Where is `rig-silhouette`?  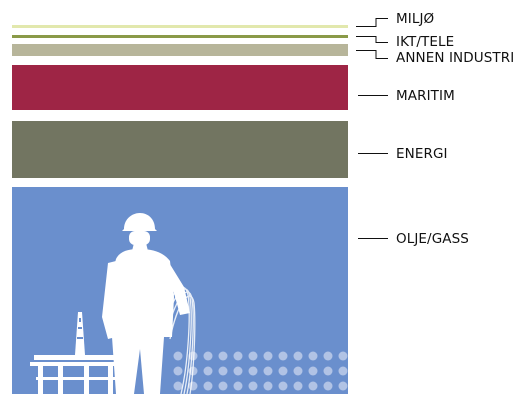 rig-silhouette is located at coordinates (80, 353).